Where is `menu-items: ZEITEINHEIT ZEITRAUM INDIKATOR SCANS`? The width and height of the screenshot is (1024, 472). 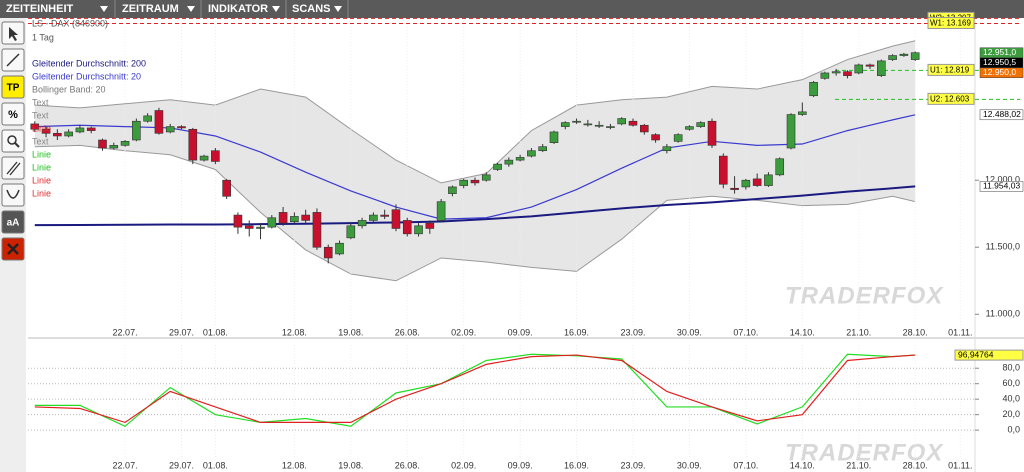
menu-items: ZEITEINHEIT ZEITRAUM INDIKATOR SCANS is located at coordinates (177, 9).